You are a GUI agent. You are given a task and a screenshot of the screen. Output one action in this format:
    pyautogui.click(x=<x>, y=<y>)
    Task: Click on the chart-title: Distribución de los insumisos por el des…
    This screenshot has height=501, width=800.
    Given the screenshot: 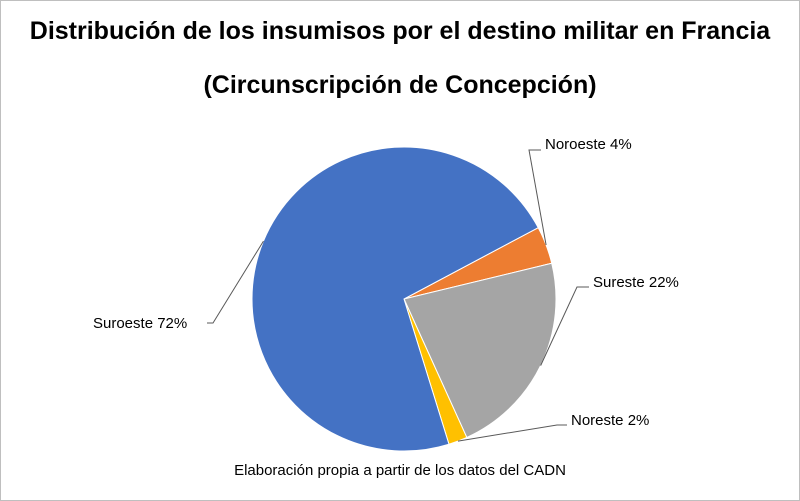 What is the action you would take?
    pyautogui.click(x=400, y=31)
    